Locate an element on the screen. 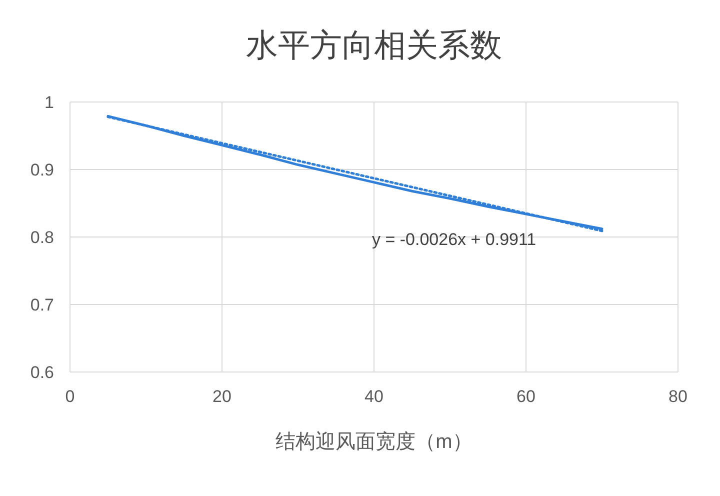 The width and height of the screenshot is (720, 496). x-tick-label: 20 is located at coordinates (222, 396).